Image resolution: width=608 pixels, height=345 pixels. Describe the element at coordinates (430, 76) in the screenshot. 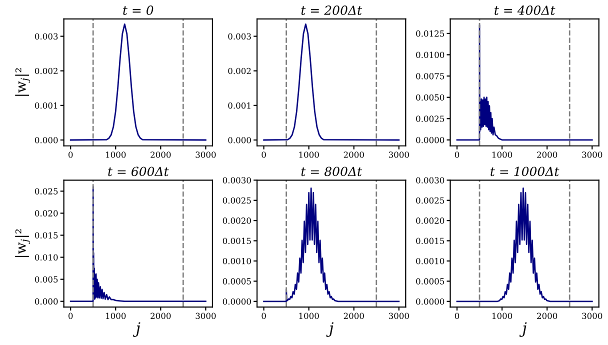

I see `y-tick-label: 0.0075` at that location.